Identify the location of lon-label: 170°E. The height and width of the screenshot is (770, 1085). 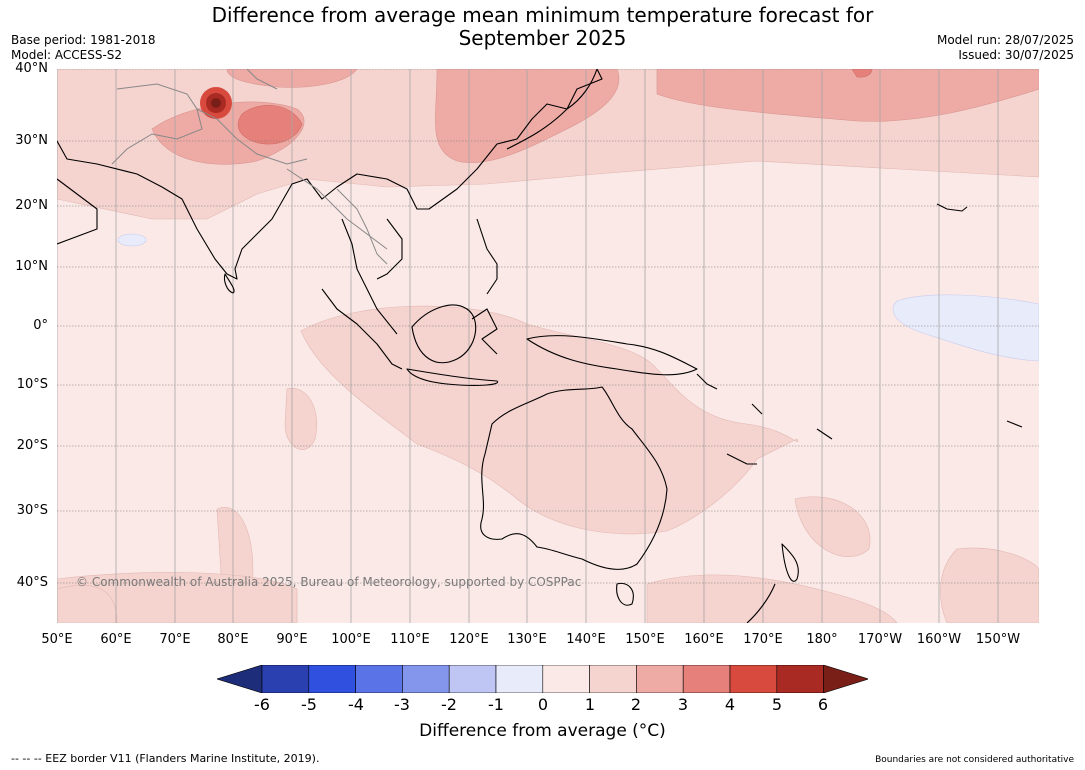
(763, 639).